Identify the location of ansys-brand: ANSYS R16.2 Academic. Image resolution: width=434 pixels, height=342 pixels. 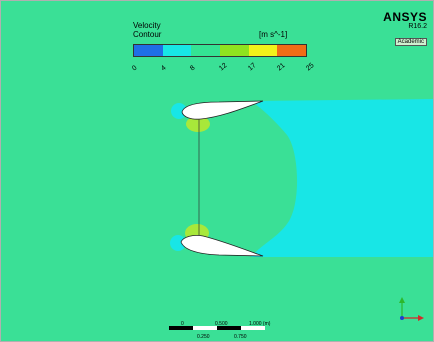
(405, 29).